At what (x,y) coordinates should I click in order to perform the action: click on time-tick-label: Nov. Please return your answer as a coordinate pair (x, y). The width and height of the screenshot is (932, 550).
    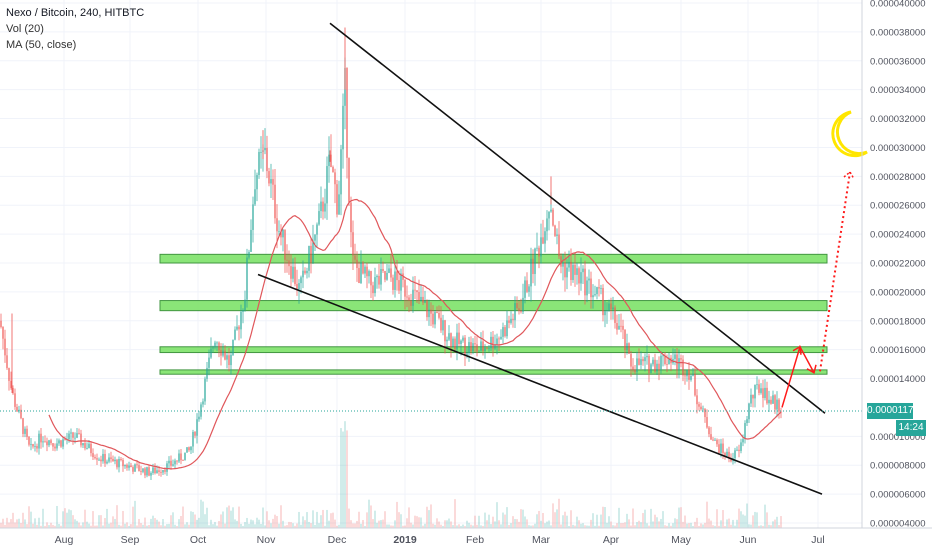
    Looking at the image, I should click on (266, 540).